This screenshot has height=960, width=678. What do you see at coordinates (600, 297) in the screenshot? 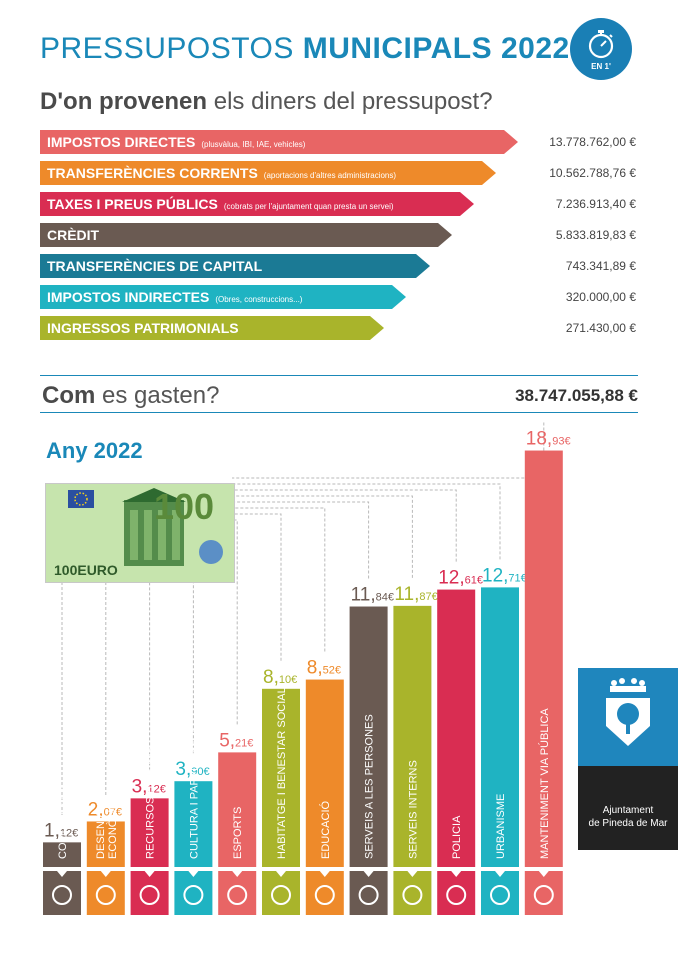
I see `income-amount: 320.000,00 €` at bounding box center [600, 297].